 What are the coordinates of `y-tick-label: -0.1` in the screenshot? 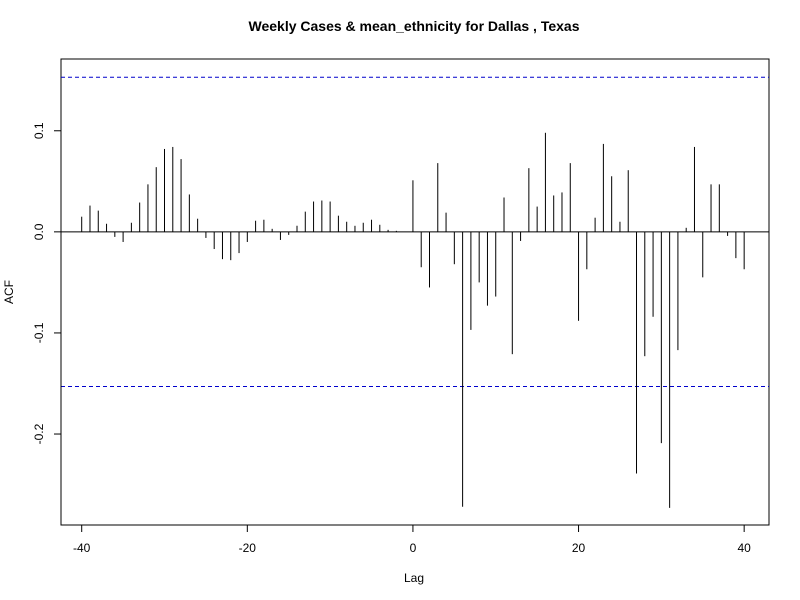 It's located at (39, 332).